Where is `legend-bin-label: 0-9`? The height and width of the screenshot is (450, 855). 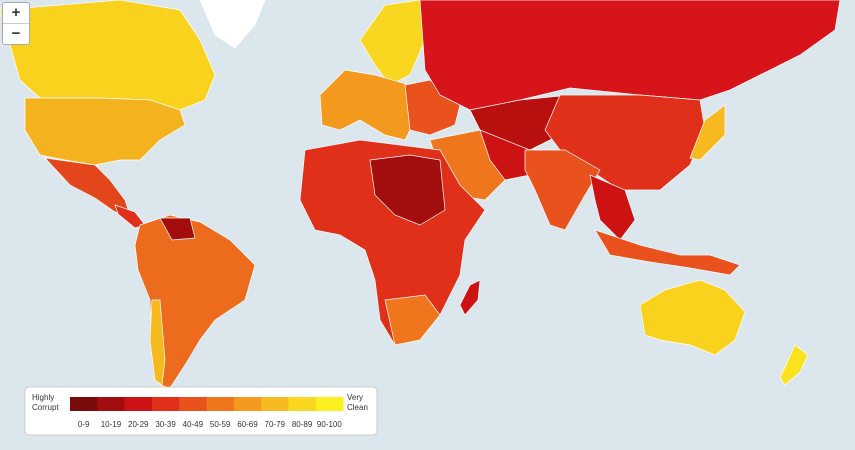
legend-bin-label: 0-9 is located at coordinates (84, 424).